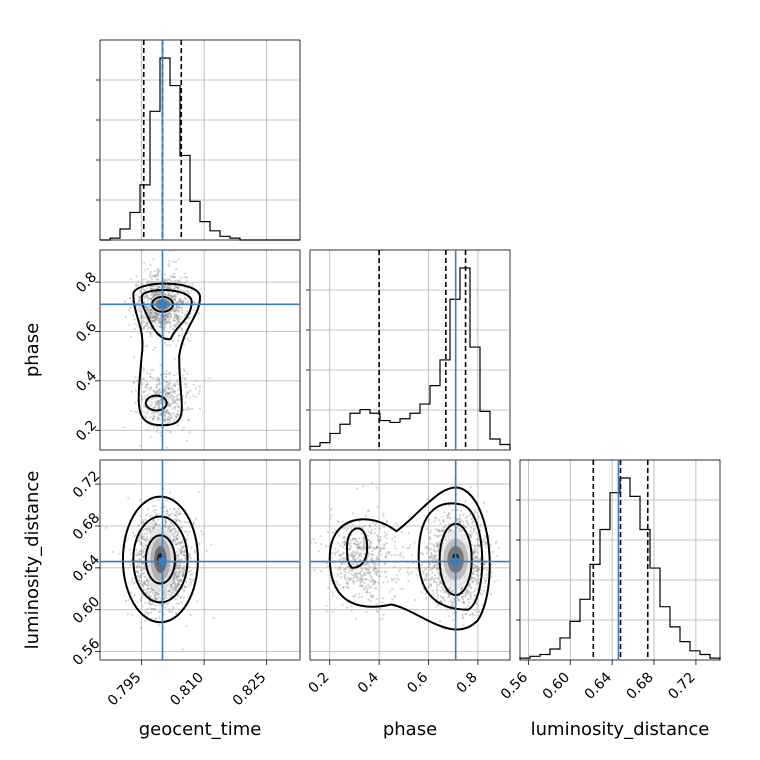 This screenshot has width=760, height=760. What do you see at coordinates (187, 690) in the screenshot?
I see `x-tick-label: 0.810` at bounding box center [187, 690].